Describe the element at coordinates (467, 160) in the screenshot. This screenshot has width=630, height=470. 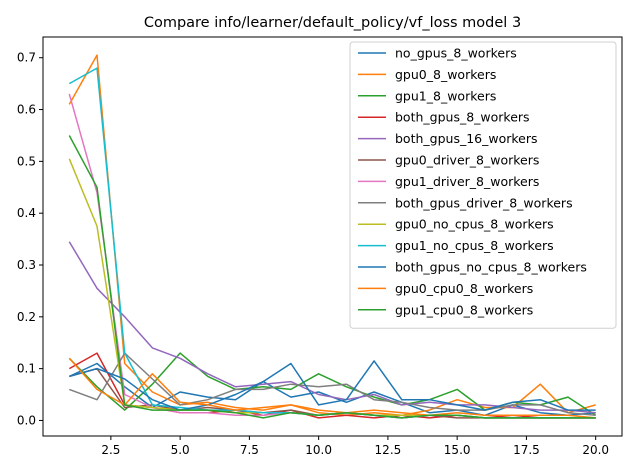
I see `legend-label: gpu0_driver_8_workers` at that location.